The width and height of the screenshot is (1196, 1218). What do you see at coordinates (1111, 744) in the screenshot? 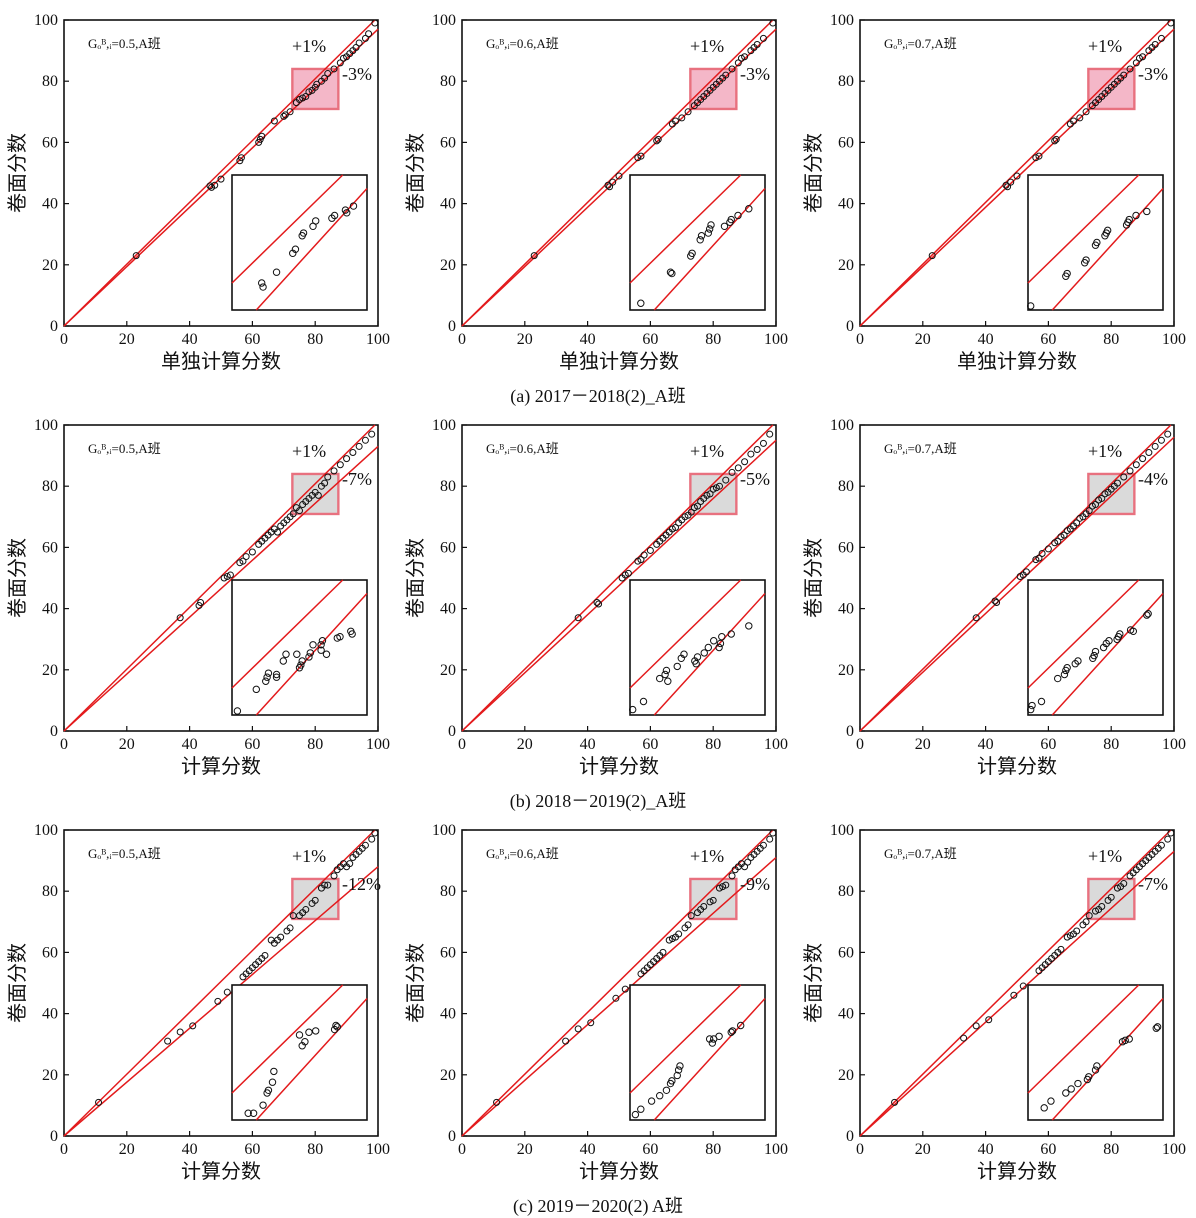
I see `x-tick-label: 80` at bounding box center [1111, 744].